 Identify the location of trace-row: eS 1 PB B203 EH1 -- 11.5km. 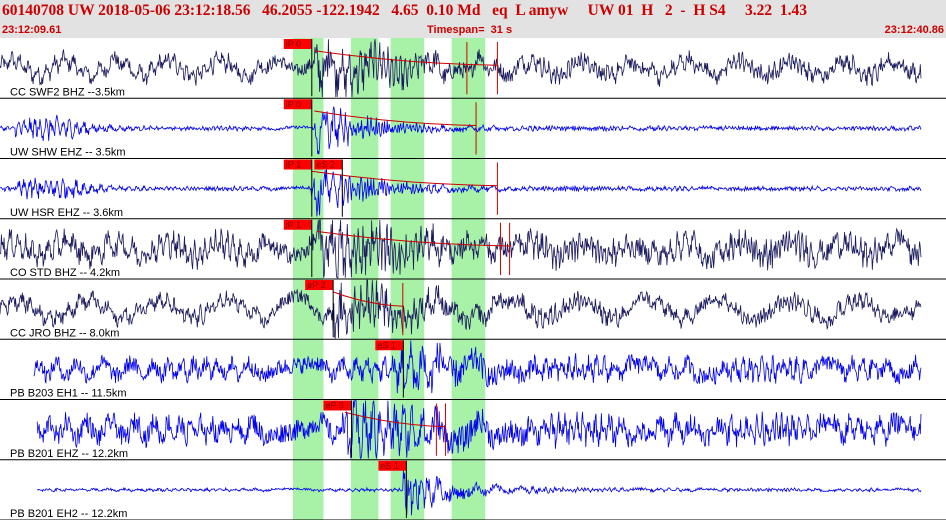
(473, 370).